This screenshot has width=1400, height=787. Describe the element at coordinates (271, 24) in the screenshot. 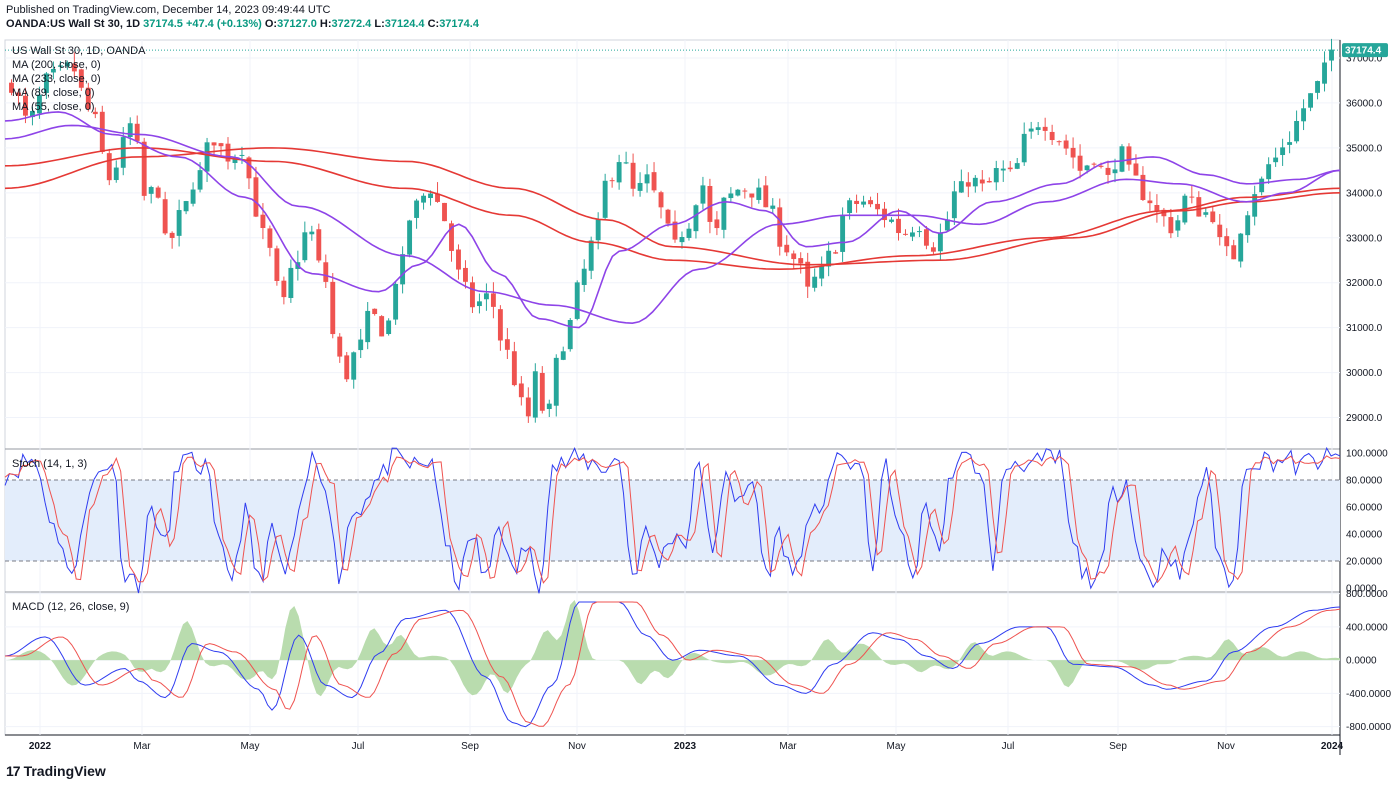

I see `open-label: O:` at that location.